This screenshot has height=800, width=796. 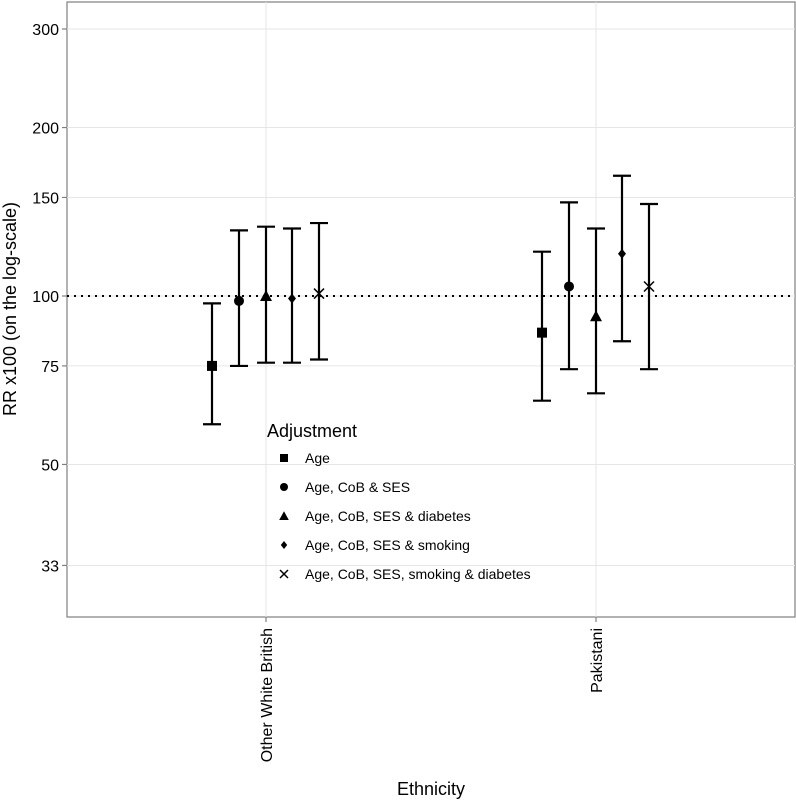 What do you see at coordinates (45, 198) in the screenshot?
I see `y-tick-label: 150` at bounding box center [45, 198].